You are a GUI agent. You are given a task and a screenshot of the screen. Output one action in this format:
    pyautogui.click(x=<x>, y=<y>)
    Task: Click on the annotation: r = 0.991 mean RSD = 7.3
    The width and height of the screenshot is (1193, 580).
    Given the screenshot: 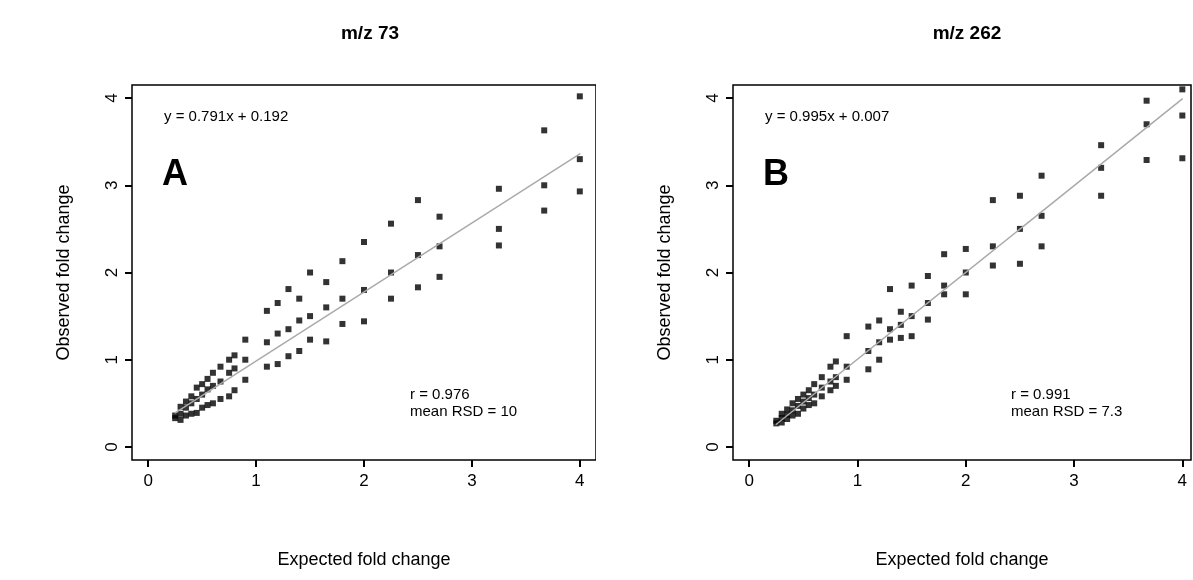 What is the action you would take?
    pyautogui.click(x=1067, y=402)
    